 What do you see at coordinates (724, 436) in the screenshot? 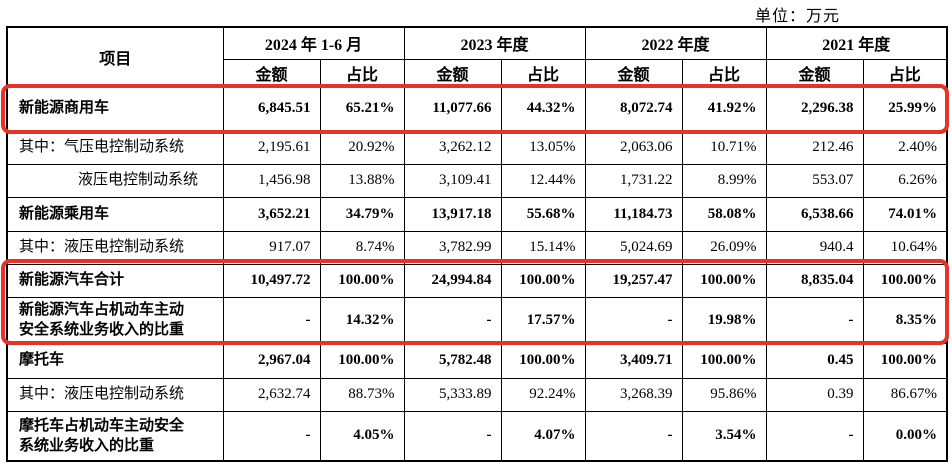
I see `cell-value: 3.54%` at bounding box center [724, 436].